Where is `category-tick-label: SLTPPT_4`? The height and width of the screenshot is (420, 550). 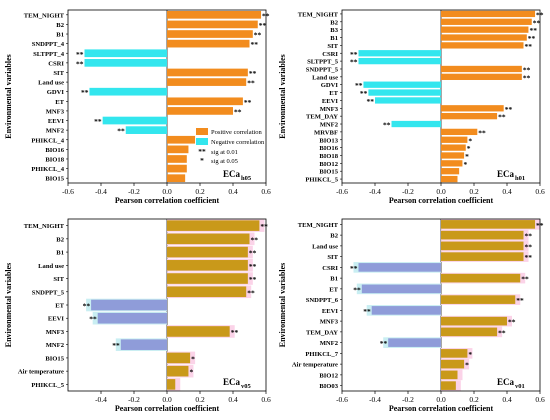
category-tick-label: SLTPPT_4 is located at coordinates (49, 54).